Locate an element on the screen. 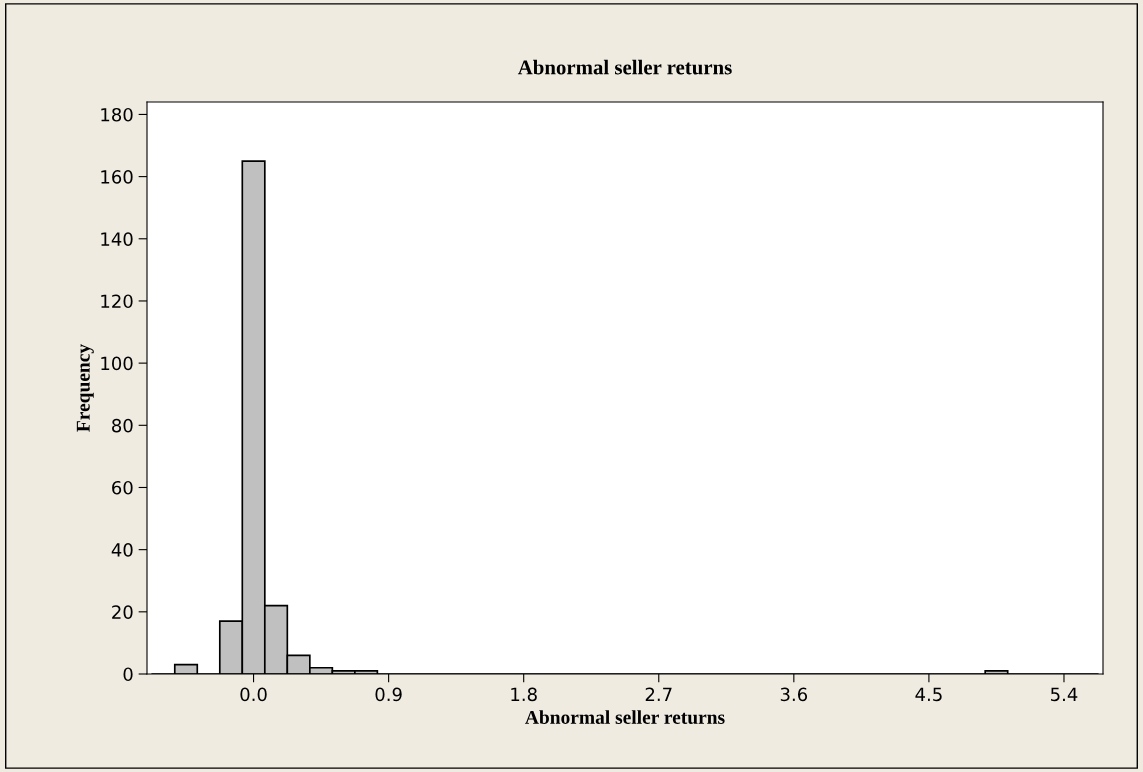  chart-title: Abnormal seller returns is located at coordinates (624, 67).